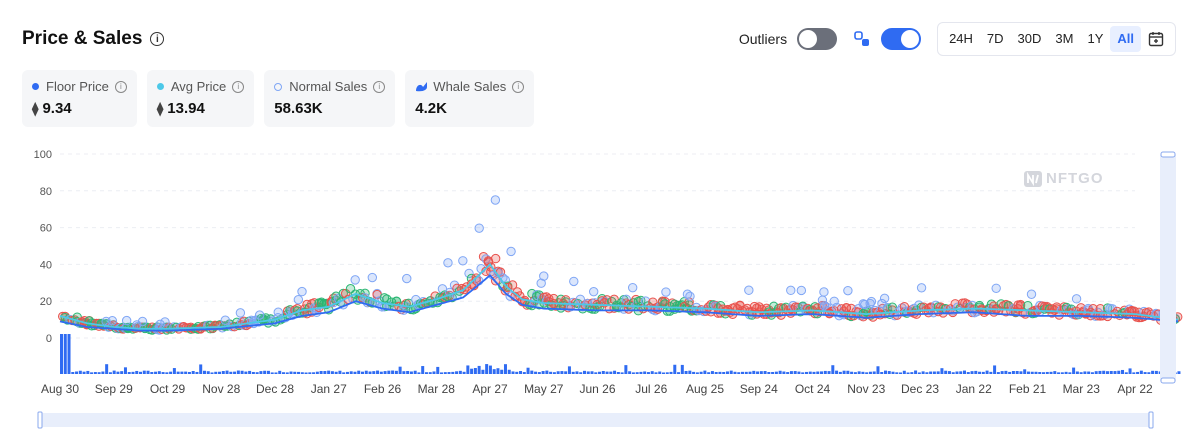 This screenshot has width=1200, height=447. I want to click on vertical-zoom-track, so click(1168, 268).